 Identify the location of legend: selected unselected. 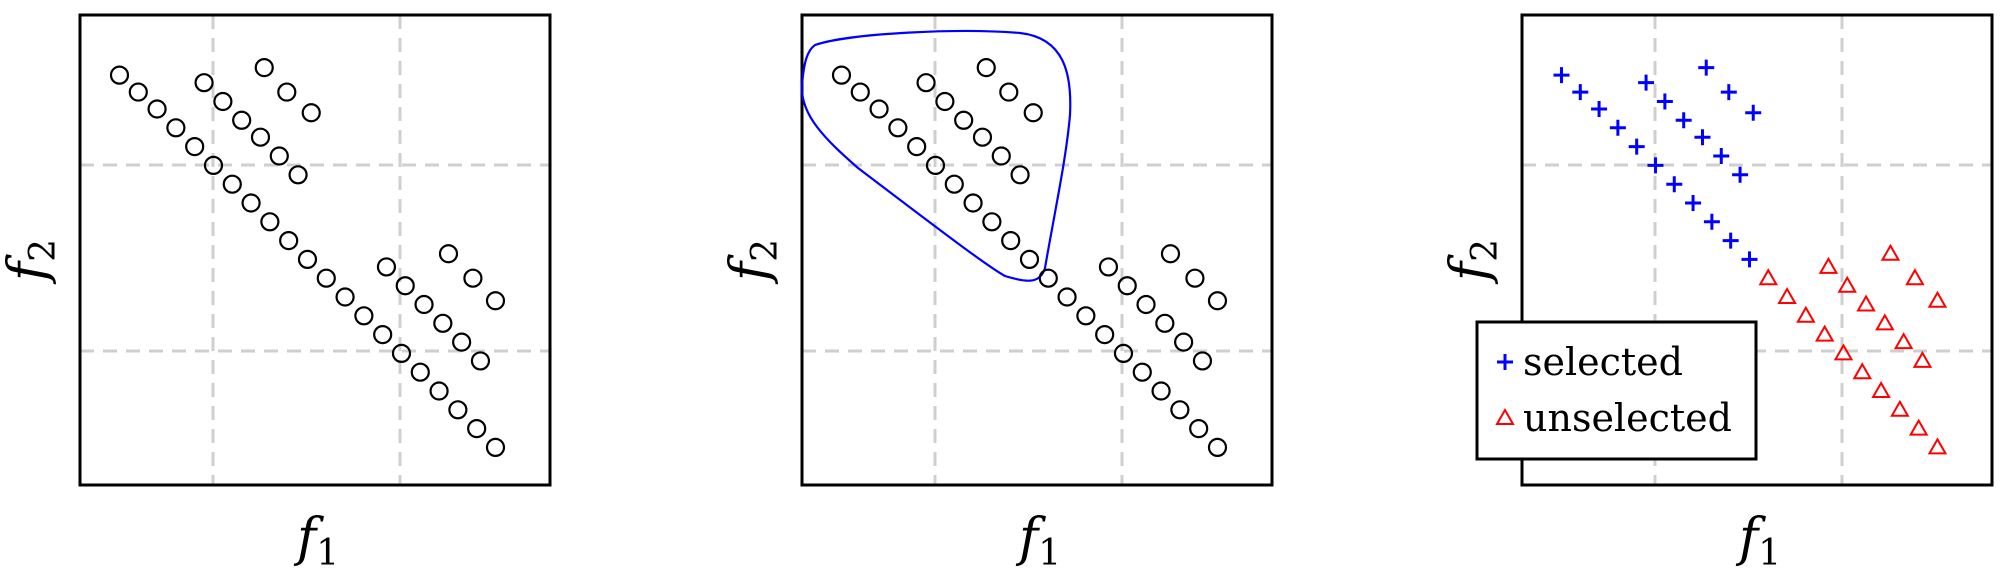
(1616, 390).